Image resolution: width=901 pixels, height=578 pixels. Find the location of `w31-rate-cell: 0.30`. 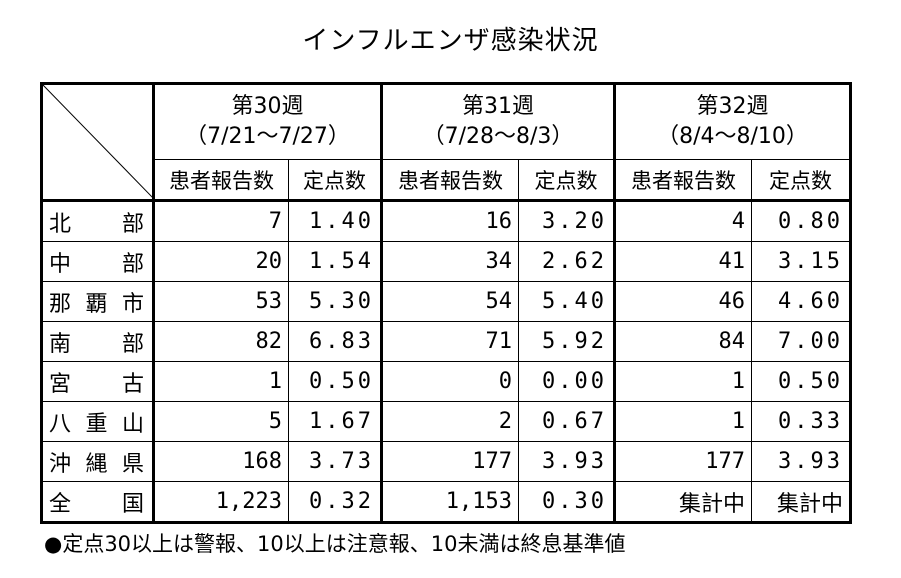

w31-rate-cell: 0.30 is located at coordinates (567, 502).